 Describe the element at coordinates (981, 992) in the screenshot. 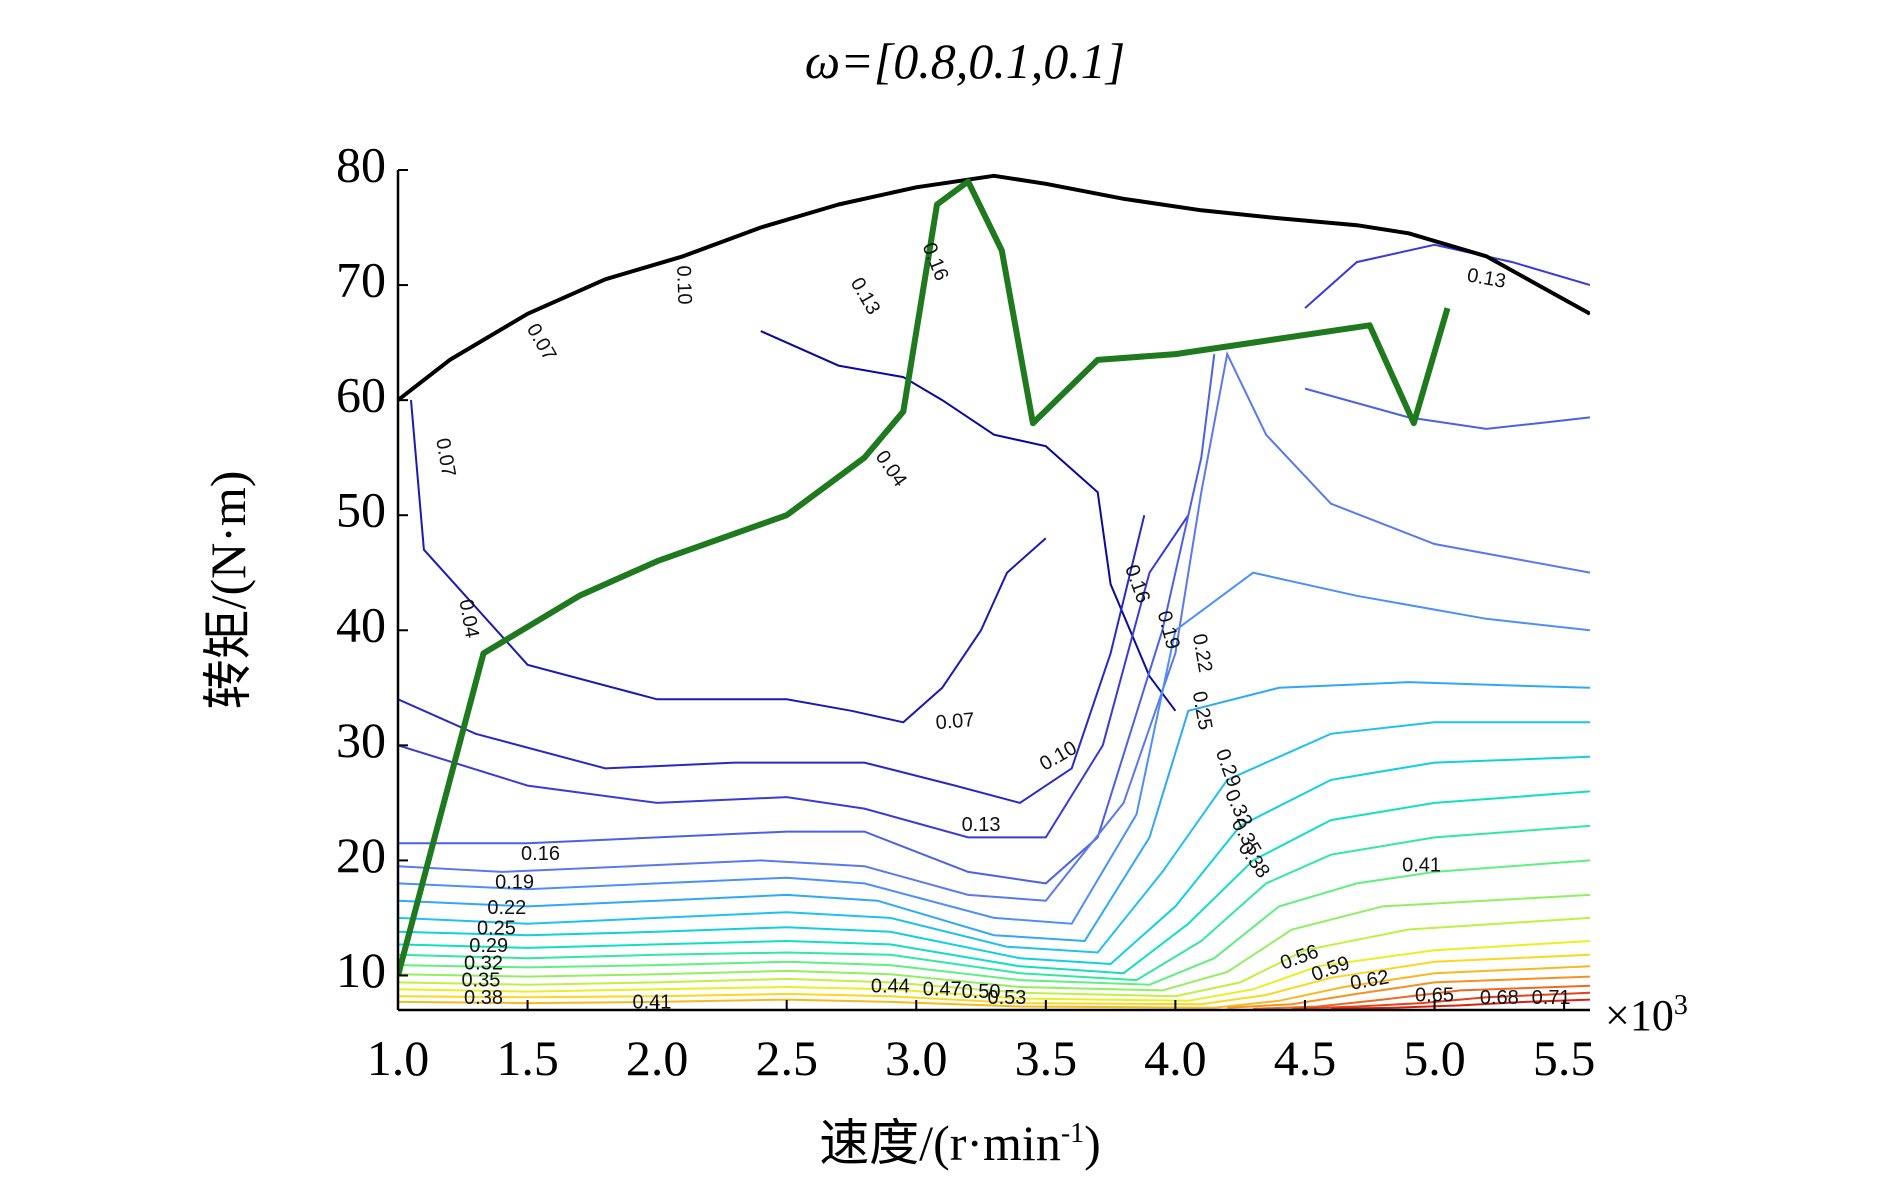

I see `contour-label-31: 0.50` at that location.